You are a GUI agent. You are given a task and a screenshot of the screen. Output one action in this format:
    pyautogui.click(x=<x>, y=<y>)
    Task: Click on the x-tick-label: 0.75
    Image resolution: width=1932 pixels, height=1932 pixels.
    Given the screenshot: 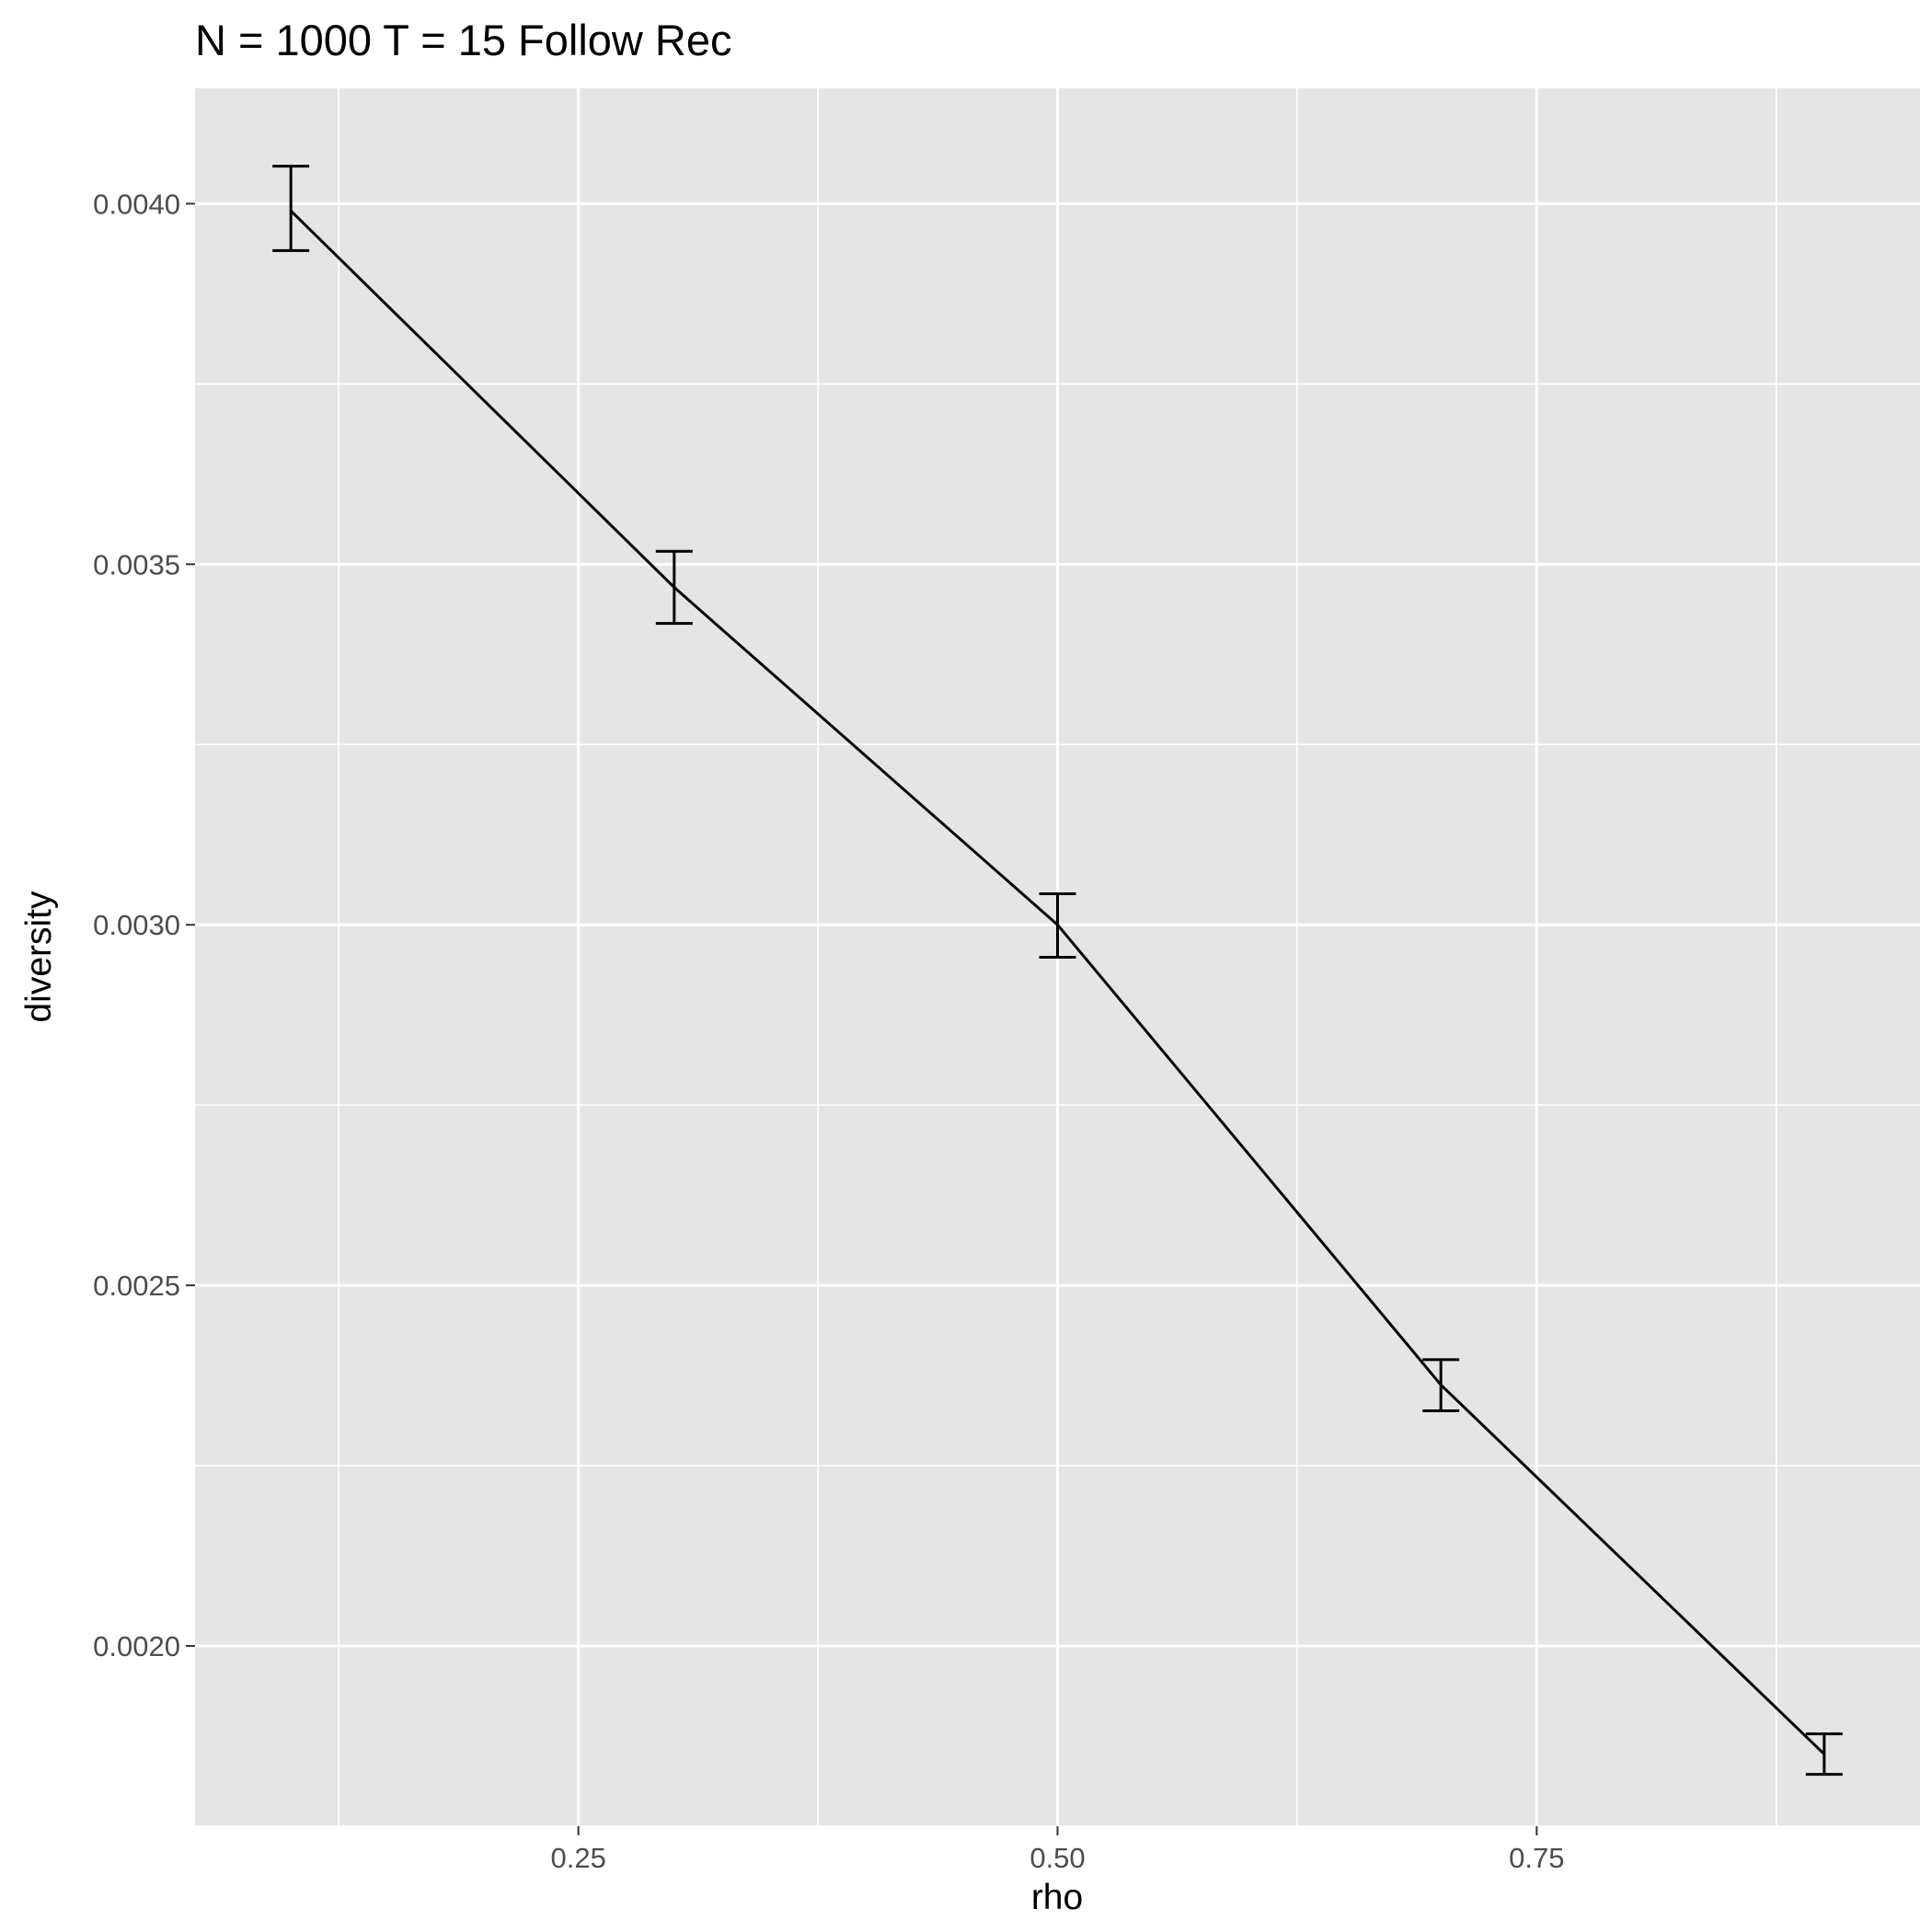 What is the action you would take?
    pyautogui.click(x=1536, y=1858)
    